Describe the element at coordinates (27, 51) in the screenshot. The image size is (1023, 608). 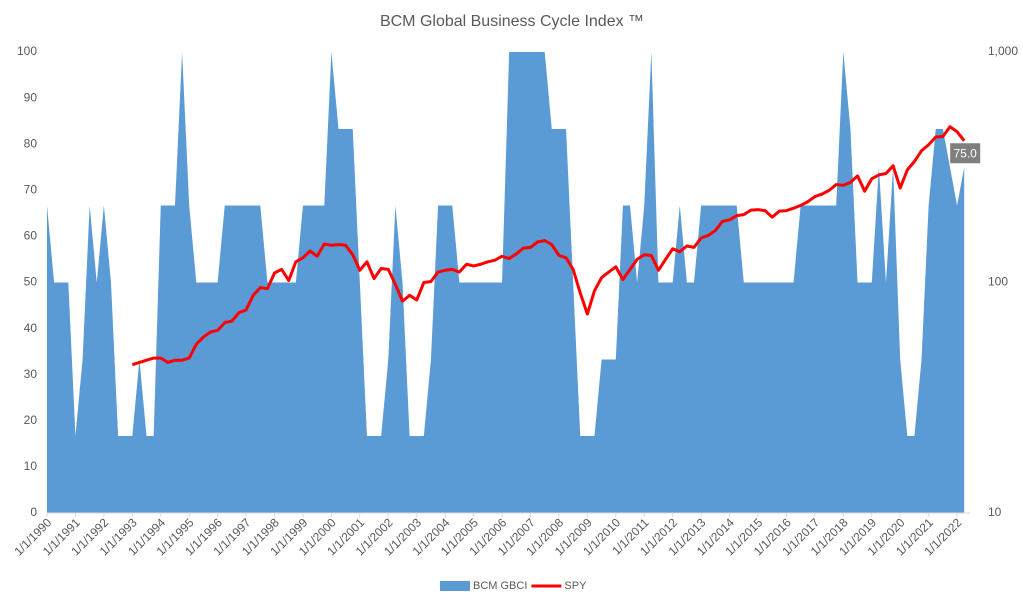
I see `y-tick-label: 100` at that location.